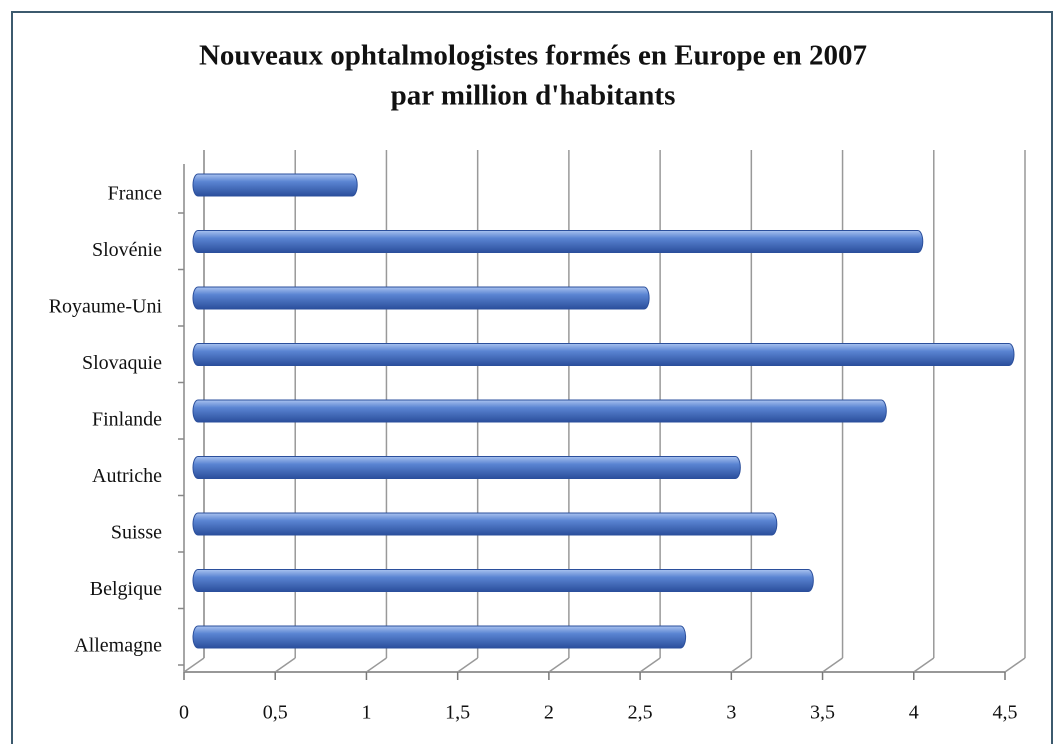 This screenshot has height=744, width=1058. Describe the element at coordinates (135, 194) in the screenshot. I see `y-tick-label: France` at that location.